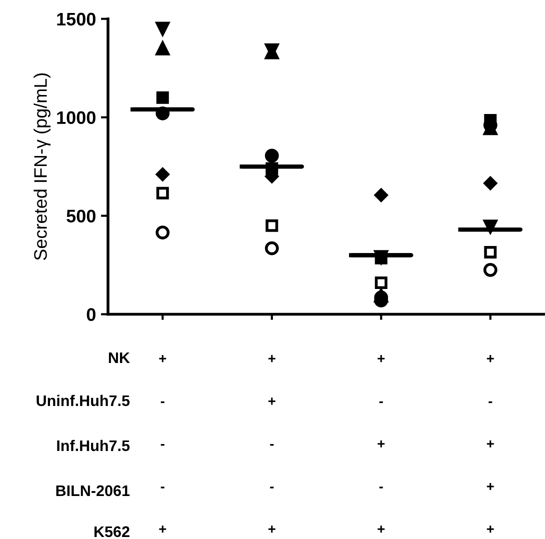 This screenshot has width=545, height=539. Describe the element at coordinates (490, 444) in the screenshot. I see `category-label: + - + + +` at that location.